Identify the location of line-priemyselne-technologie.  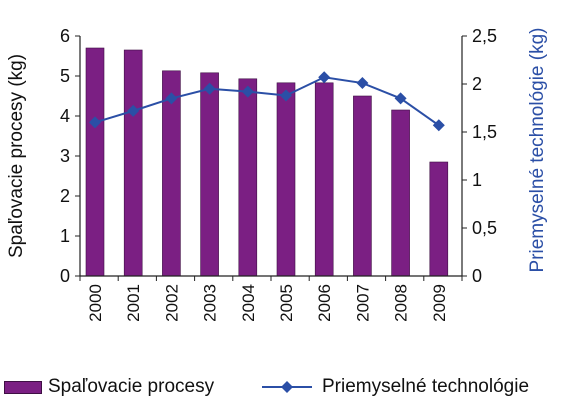
(267, 101).